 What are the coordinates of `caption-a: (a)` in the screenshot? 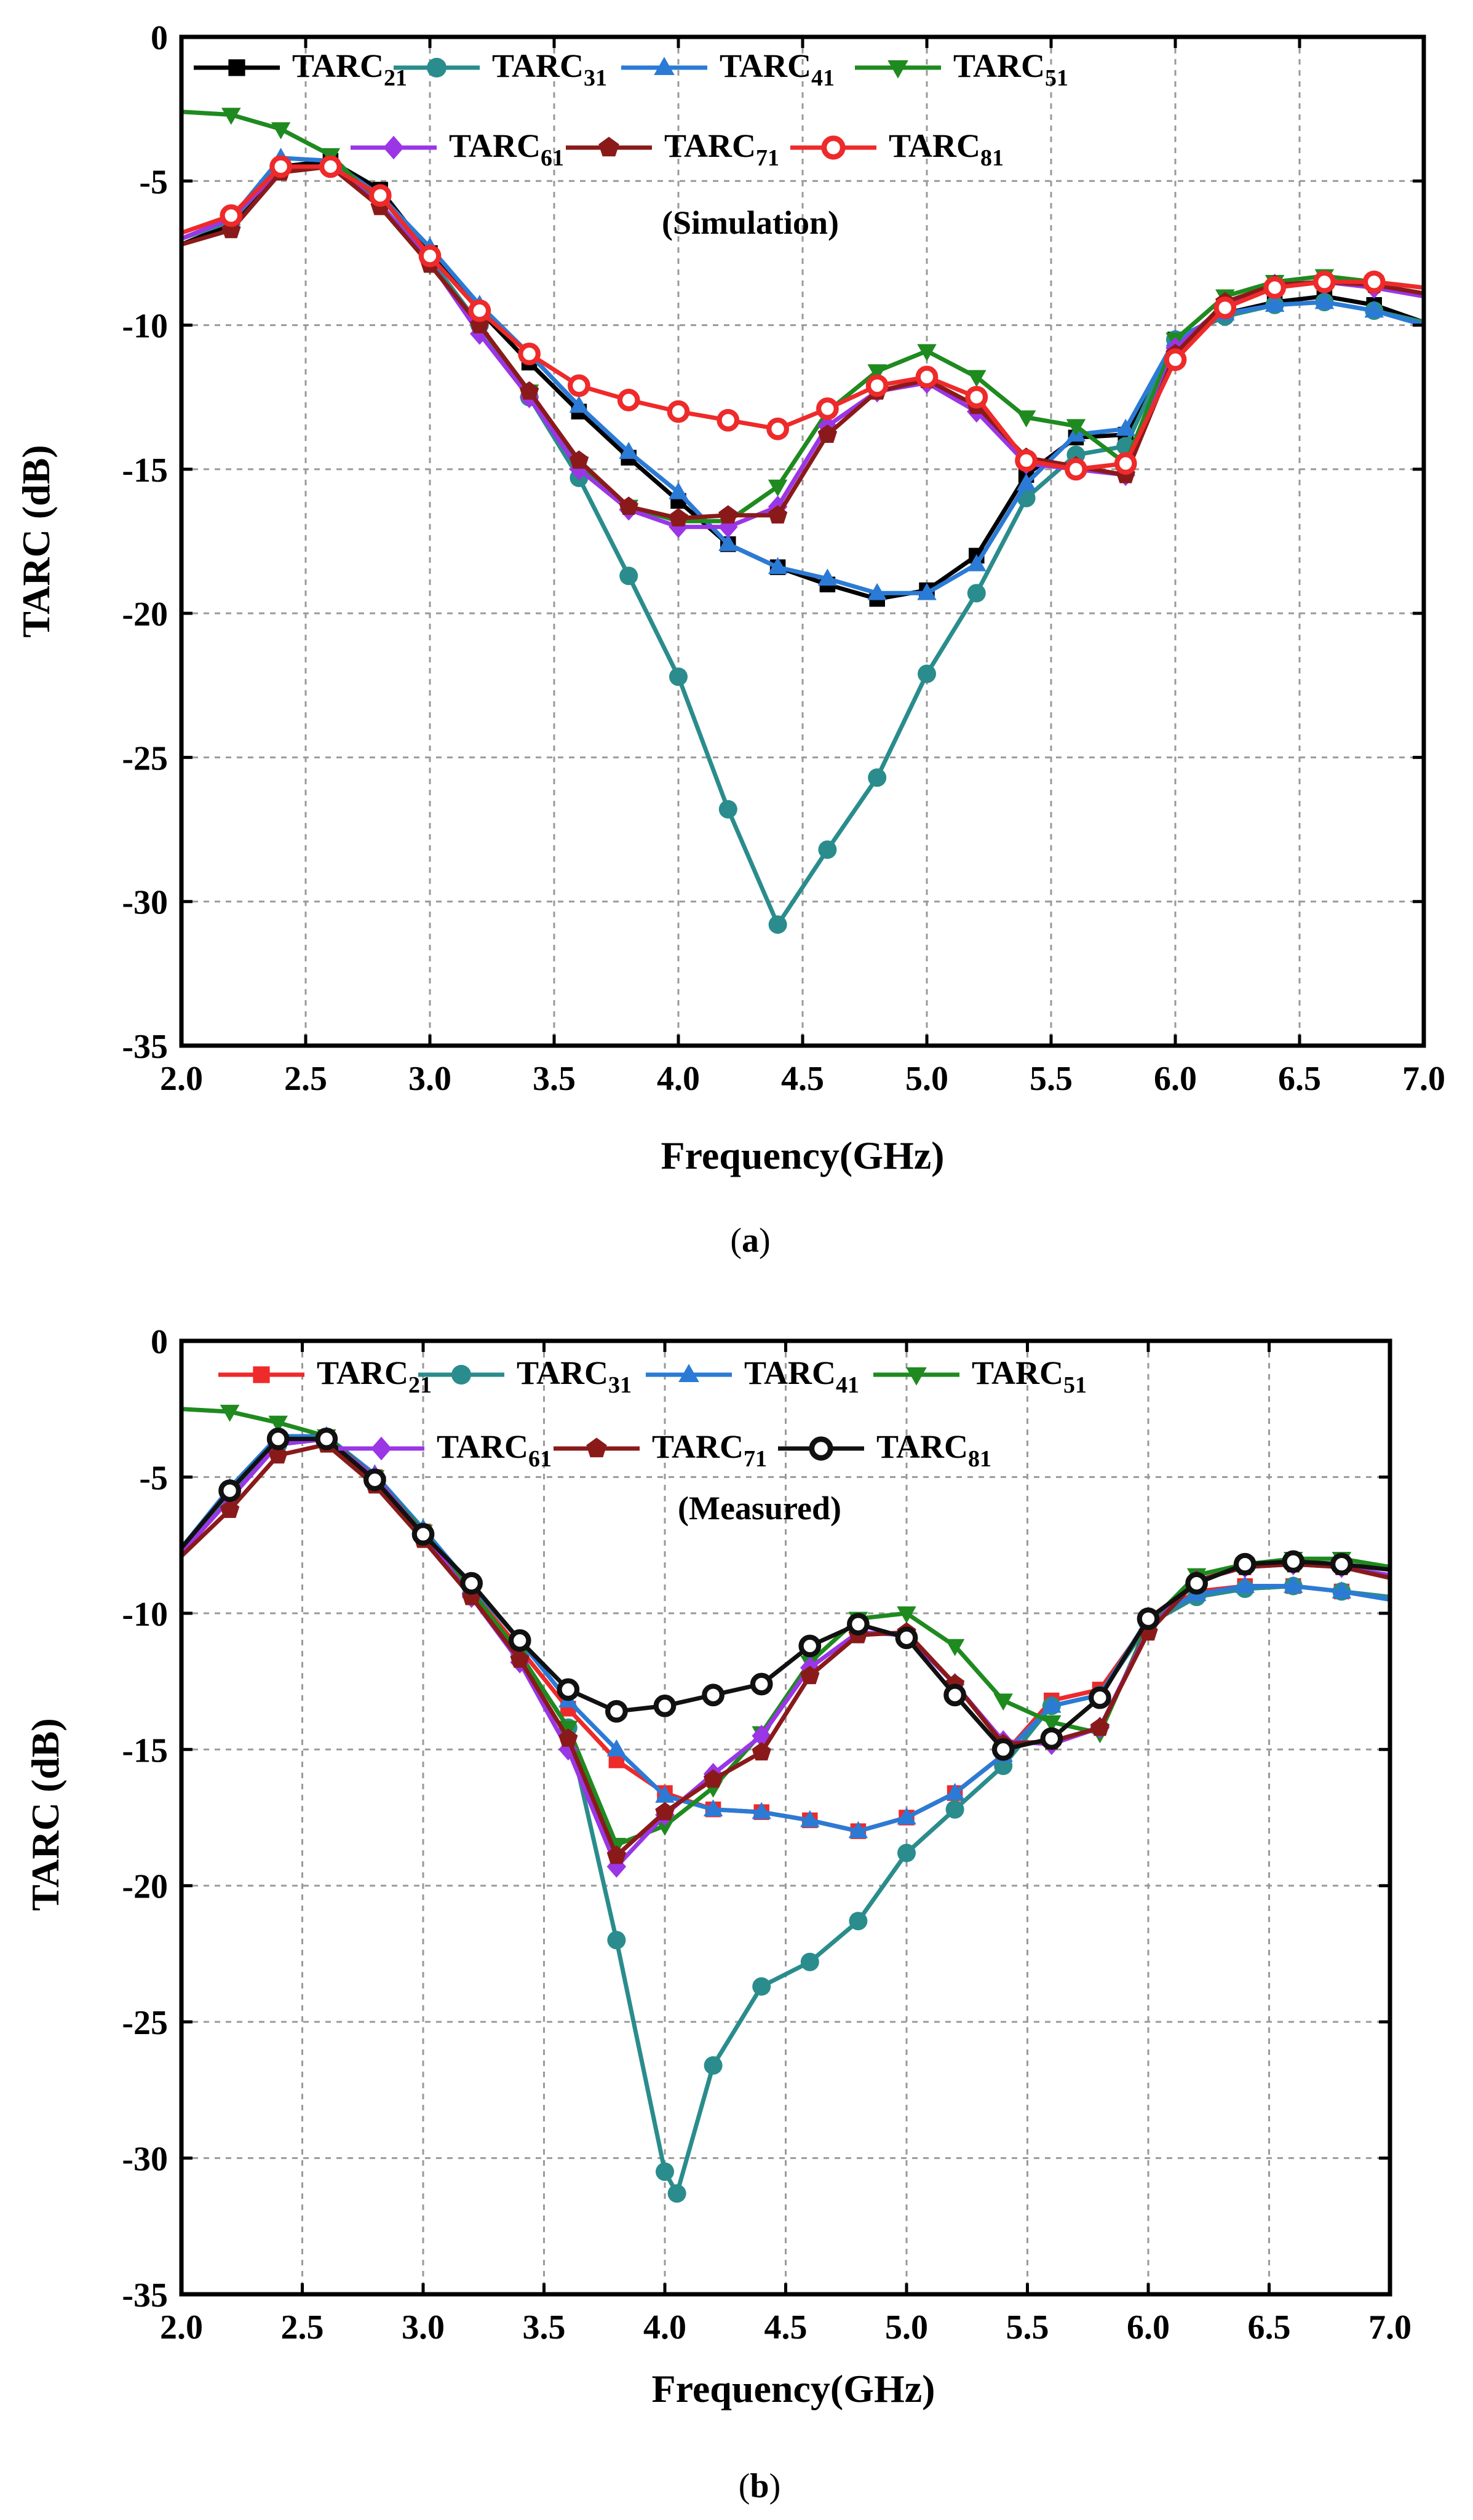 It's located at (750, 1241).